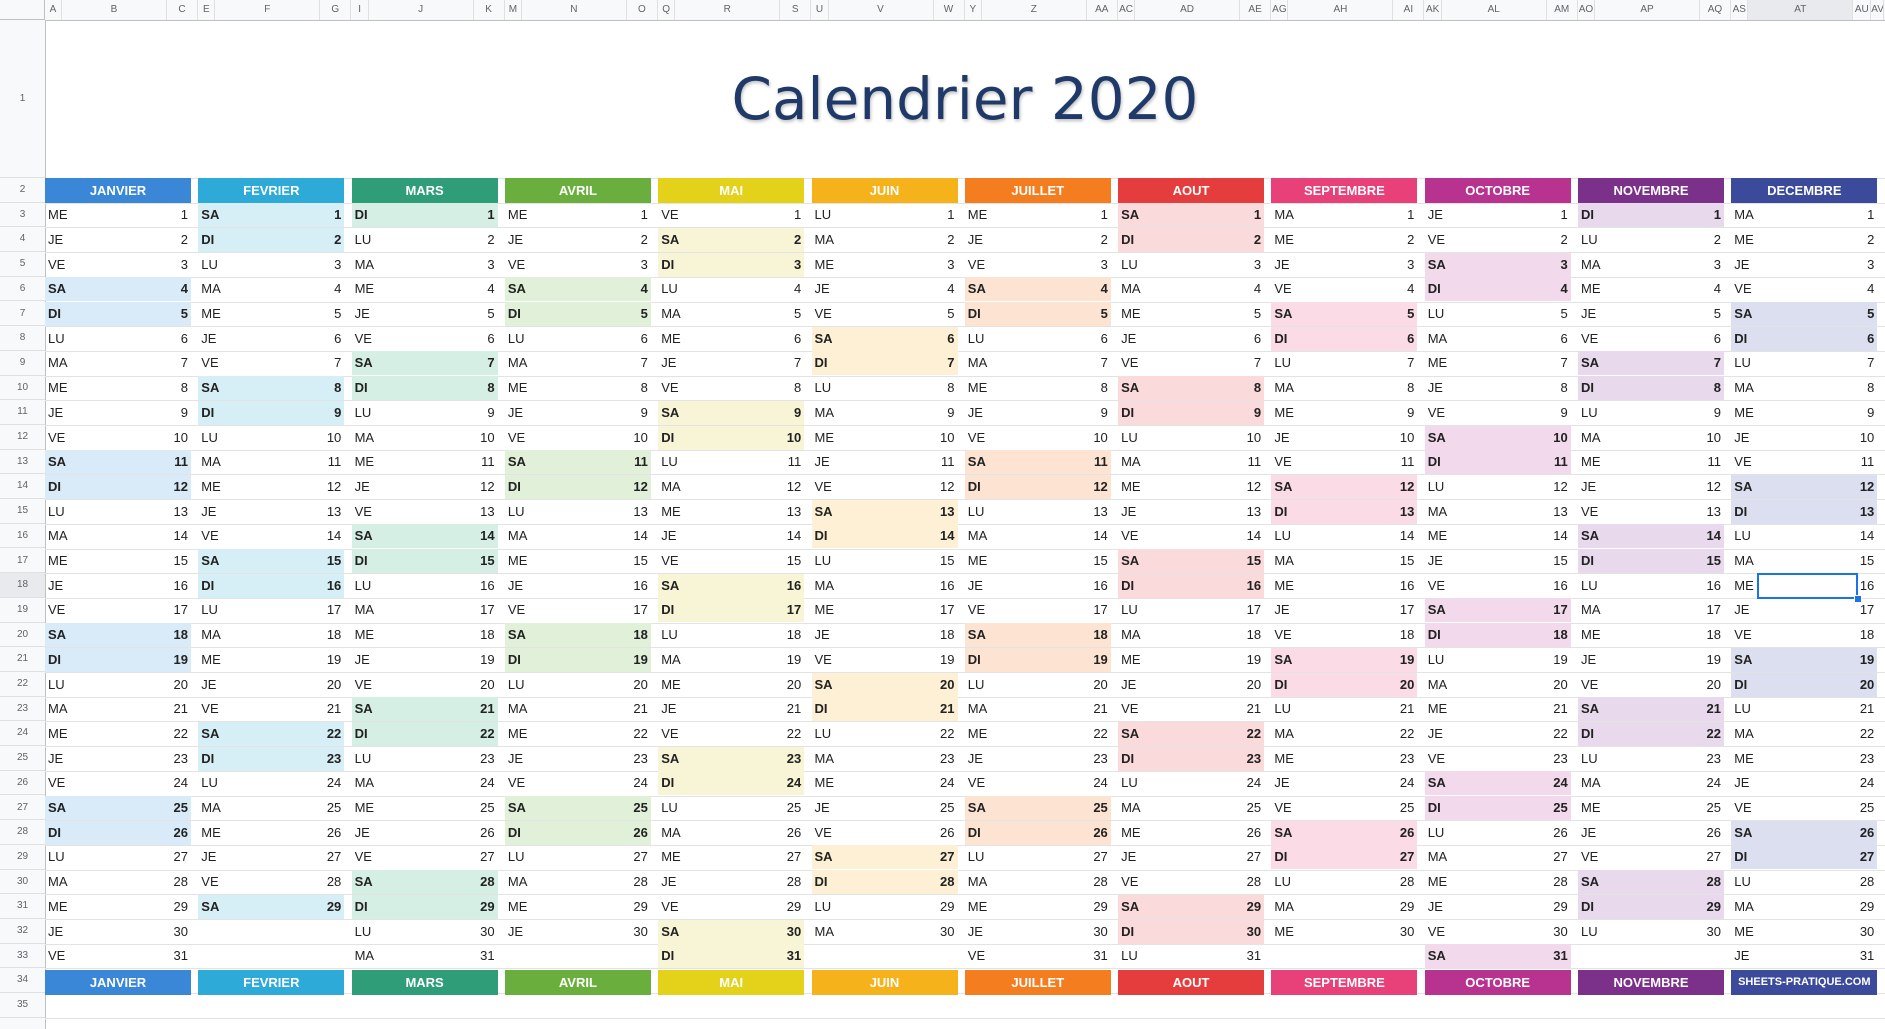  Describe the element at coordinates (885, 833) in the screenshot. I see `day-cell: VE 26` at that location.